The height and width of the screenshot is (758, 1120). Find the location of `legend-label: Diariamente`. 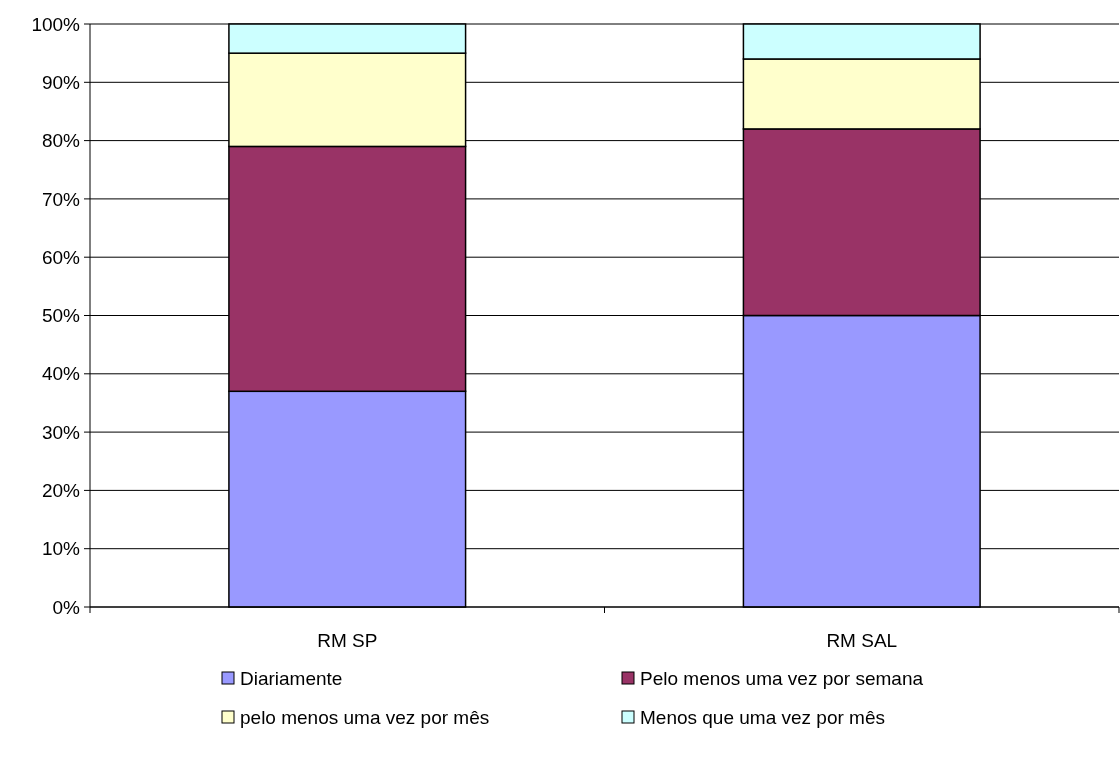

legend-label: Diariamente is located at coordinates (291, 678).